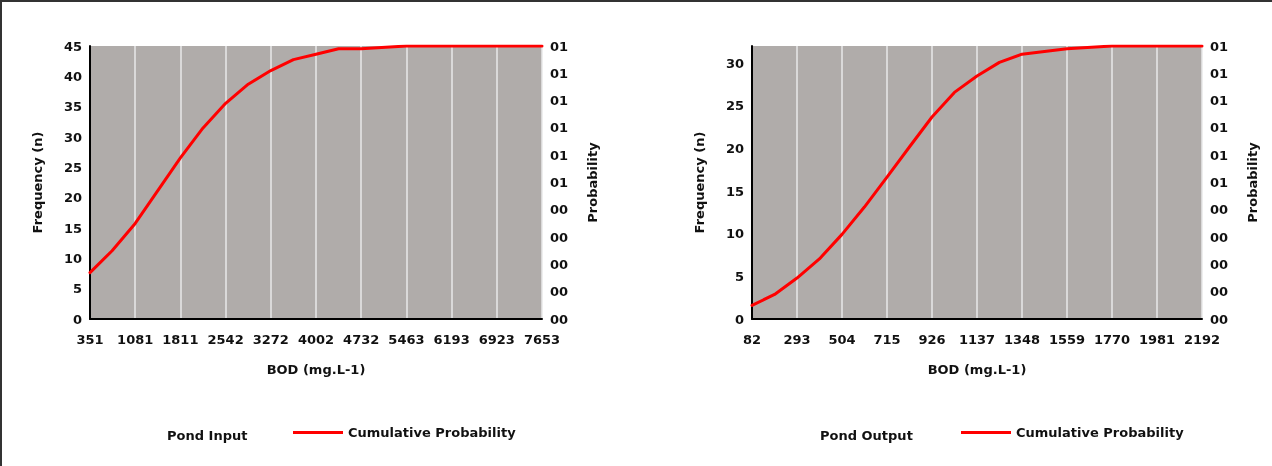  Describe the element at coordinates (180, 339) in the screenshot. I see `x-tick-label: 1811` at that location.